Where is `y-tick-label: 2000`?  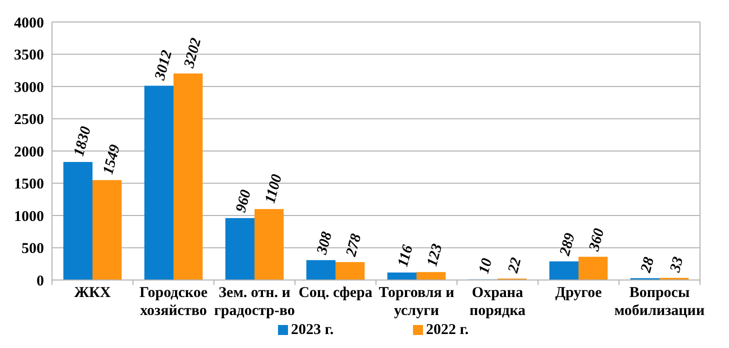
y-tick-label: 2000 is located at coordinates (29, 152).